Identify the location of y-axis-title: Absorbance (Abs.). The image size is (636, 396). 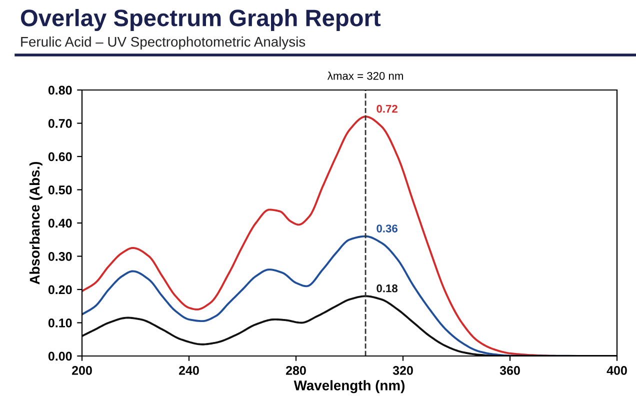
(35, 223).